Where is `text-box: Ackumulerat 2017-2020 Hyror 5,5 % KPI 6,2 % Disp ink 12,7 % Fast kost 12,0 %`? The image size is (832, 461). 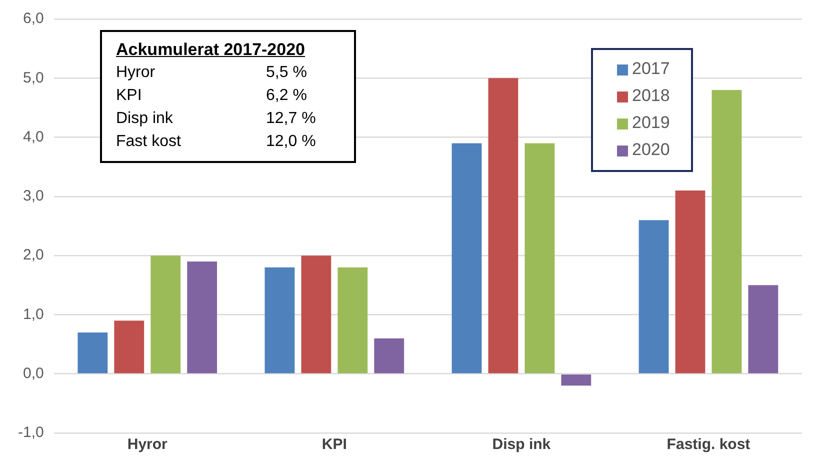
text-box: Ackumulerat 2017-2020 Hyror 5,5 % KPI 6,2 % Disp ink 12,7 % Fast kost 12,0 % is located at coordinates (228, 96).